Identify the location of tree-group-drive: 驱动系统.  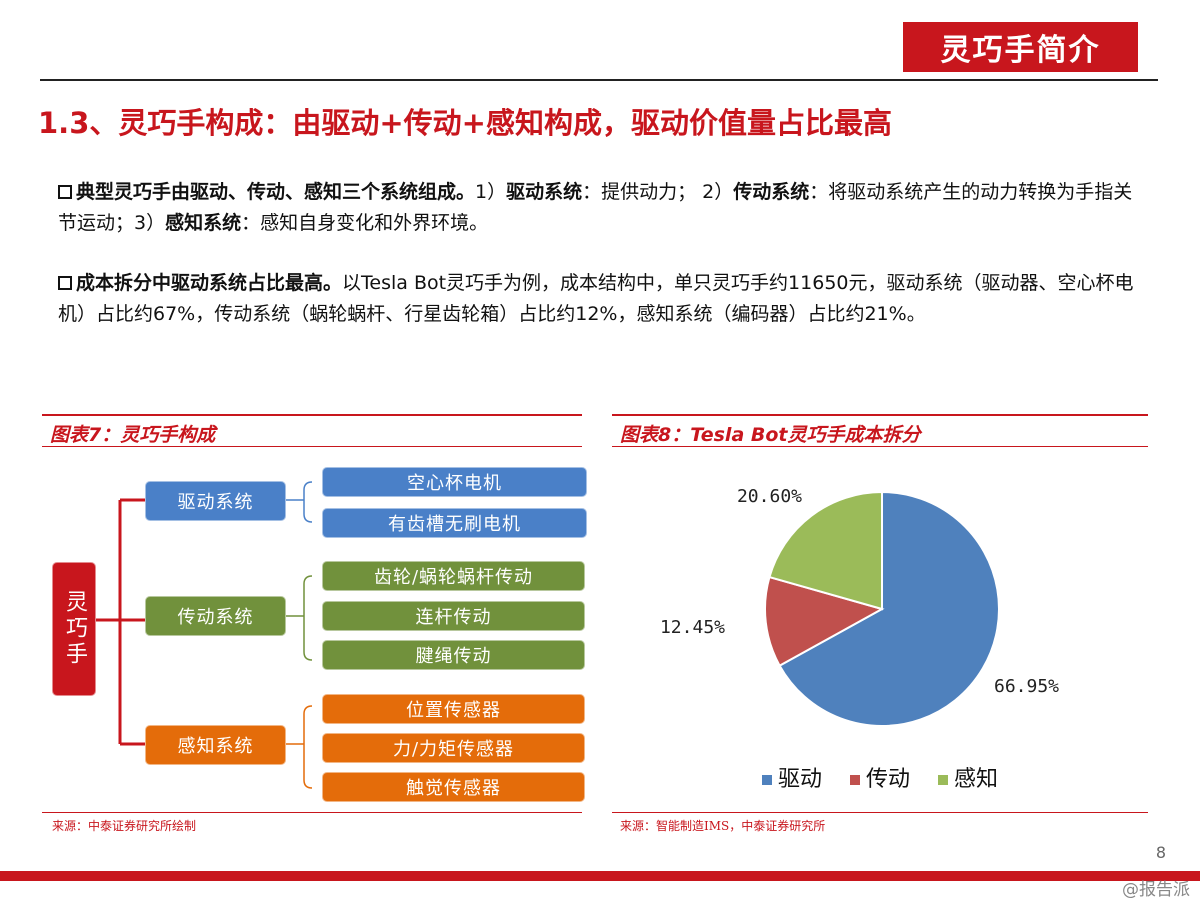
(215, 501).